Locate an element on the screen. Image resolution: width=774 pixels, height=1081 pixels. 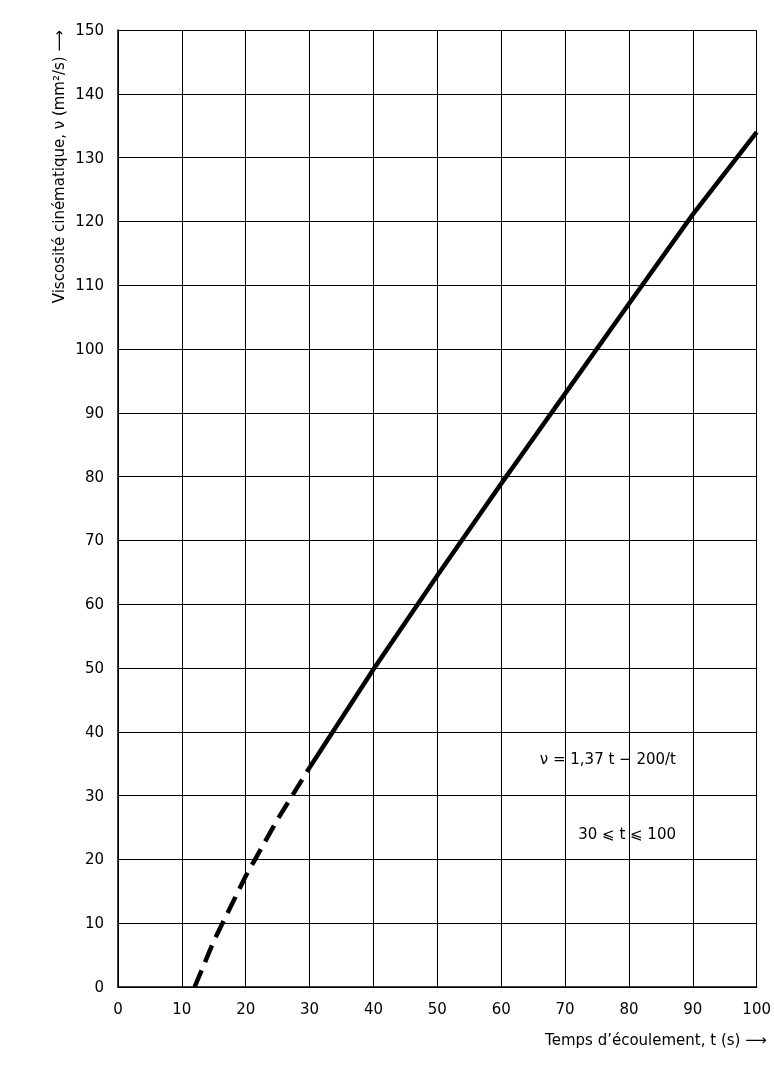
y-tick-label: 30 is located at coordinates (94, 795).